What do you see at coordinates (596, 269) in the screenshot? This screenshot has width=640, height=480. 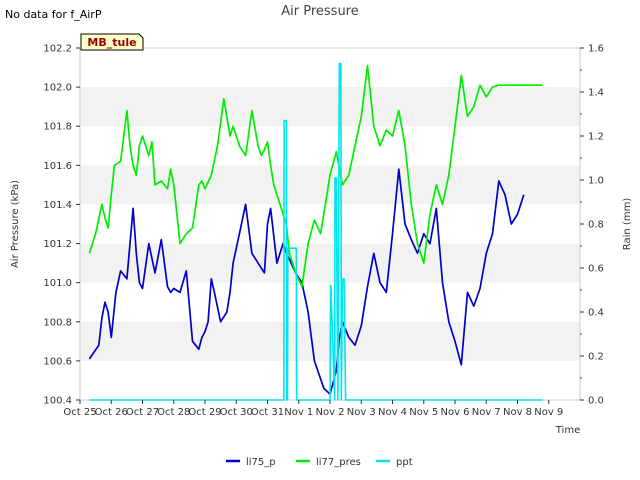 I see `y2-tick-label: 0.6` at bounding box center [596, 269].